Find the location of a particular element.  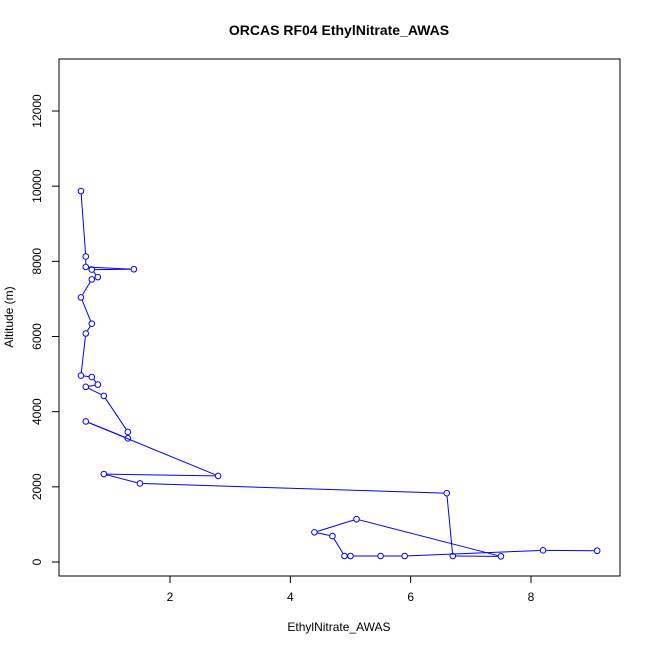

y-tick-label: 2000 is located at coordinates (37, 486).